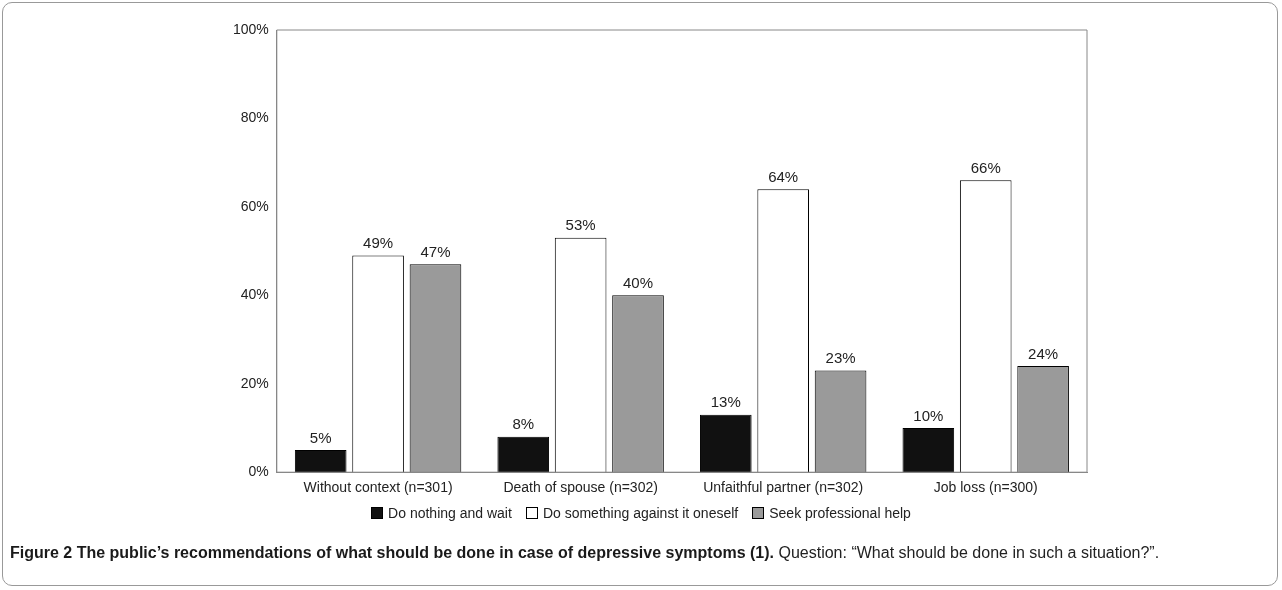 The width and height of the screenshot is (1282, 590). I want to click on text: Do something against it oneself, so click(640, 513).